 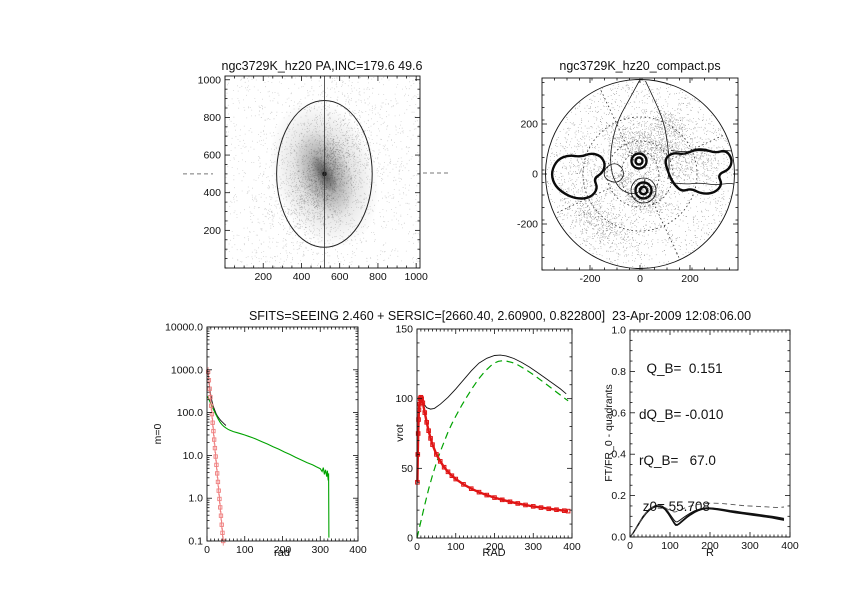 I want to click on panel-galaxy-image: 200 400 600 800 1000 200 400 600 800 1000, so click(x=316, y=178).